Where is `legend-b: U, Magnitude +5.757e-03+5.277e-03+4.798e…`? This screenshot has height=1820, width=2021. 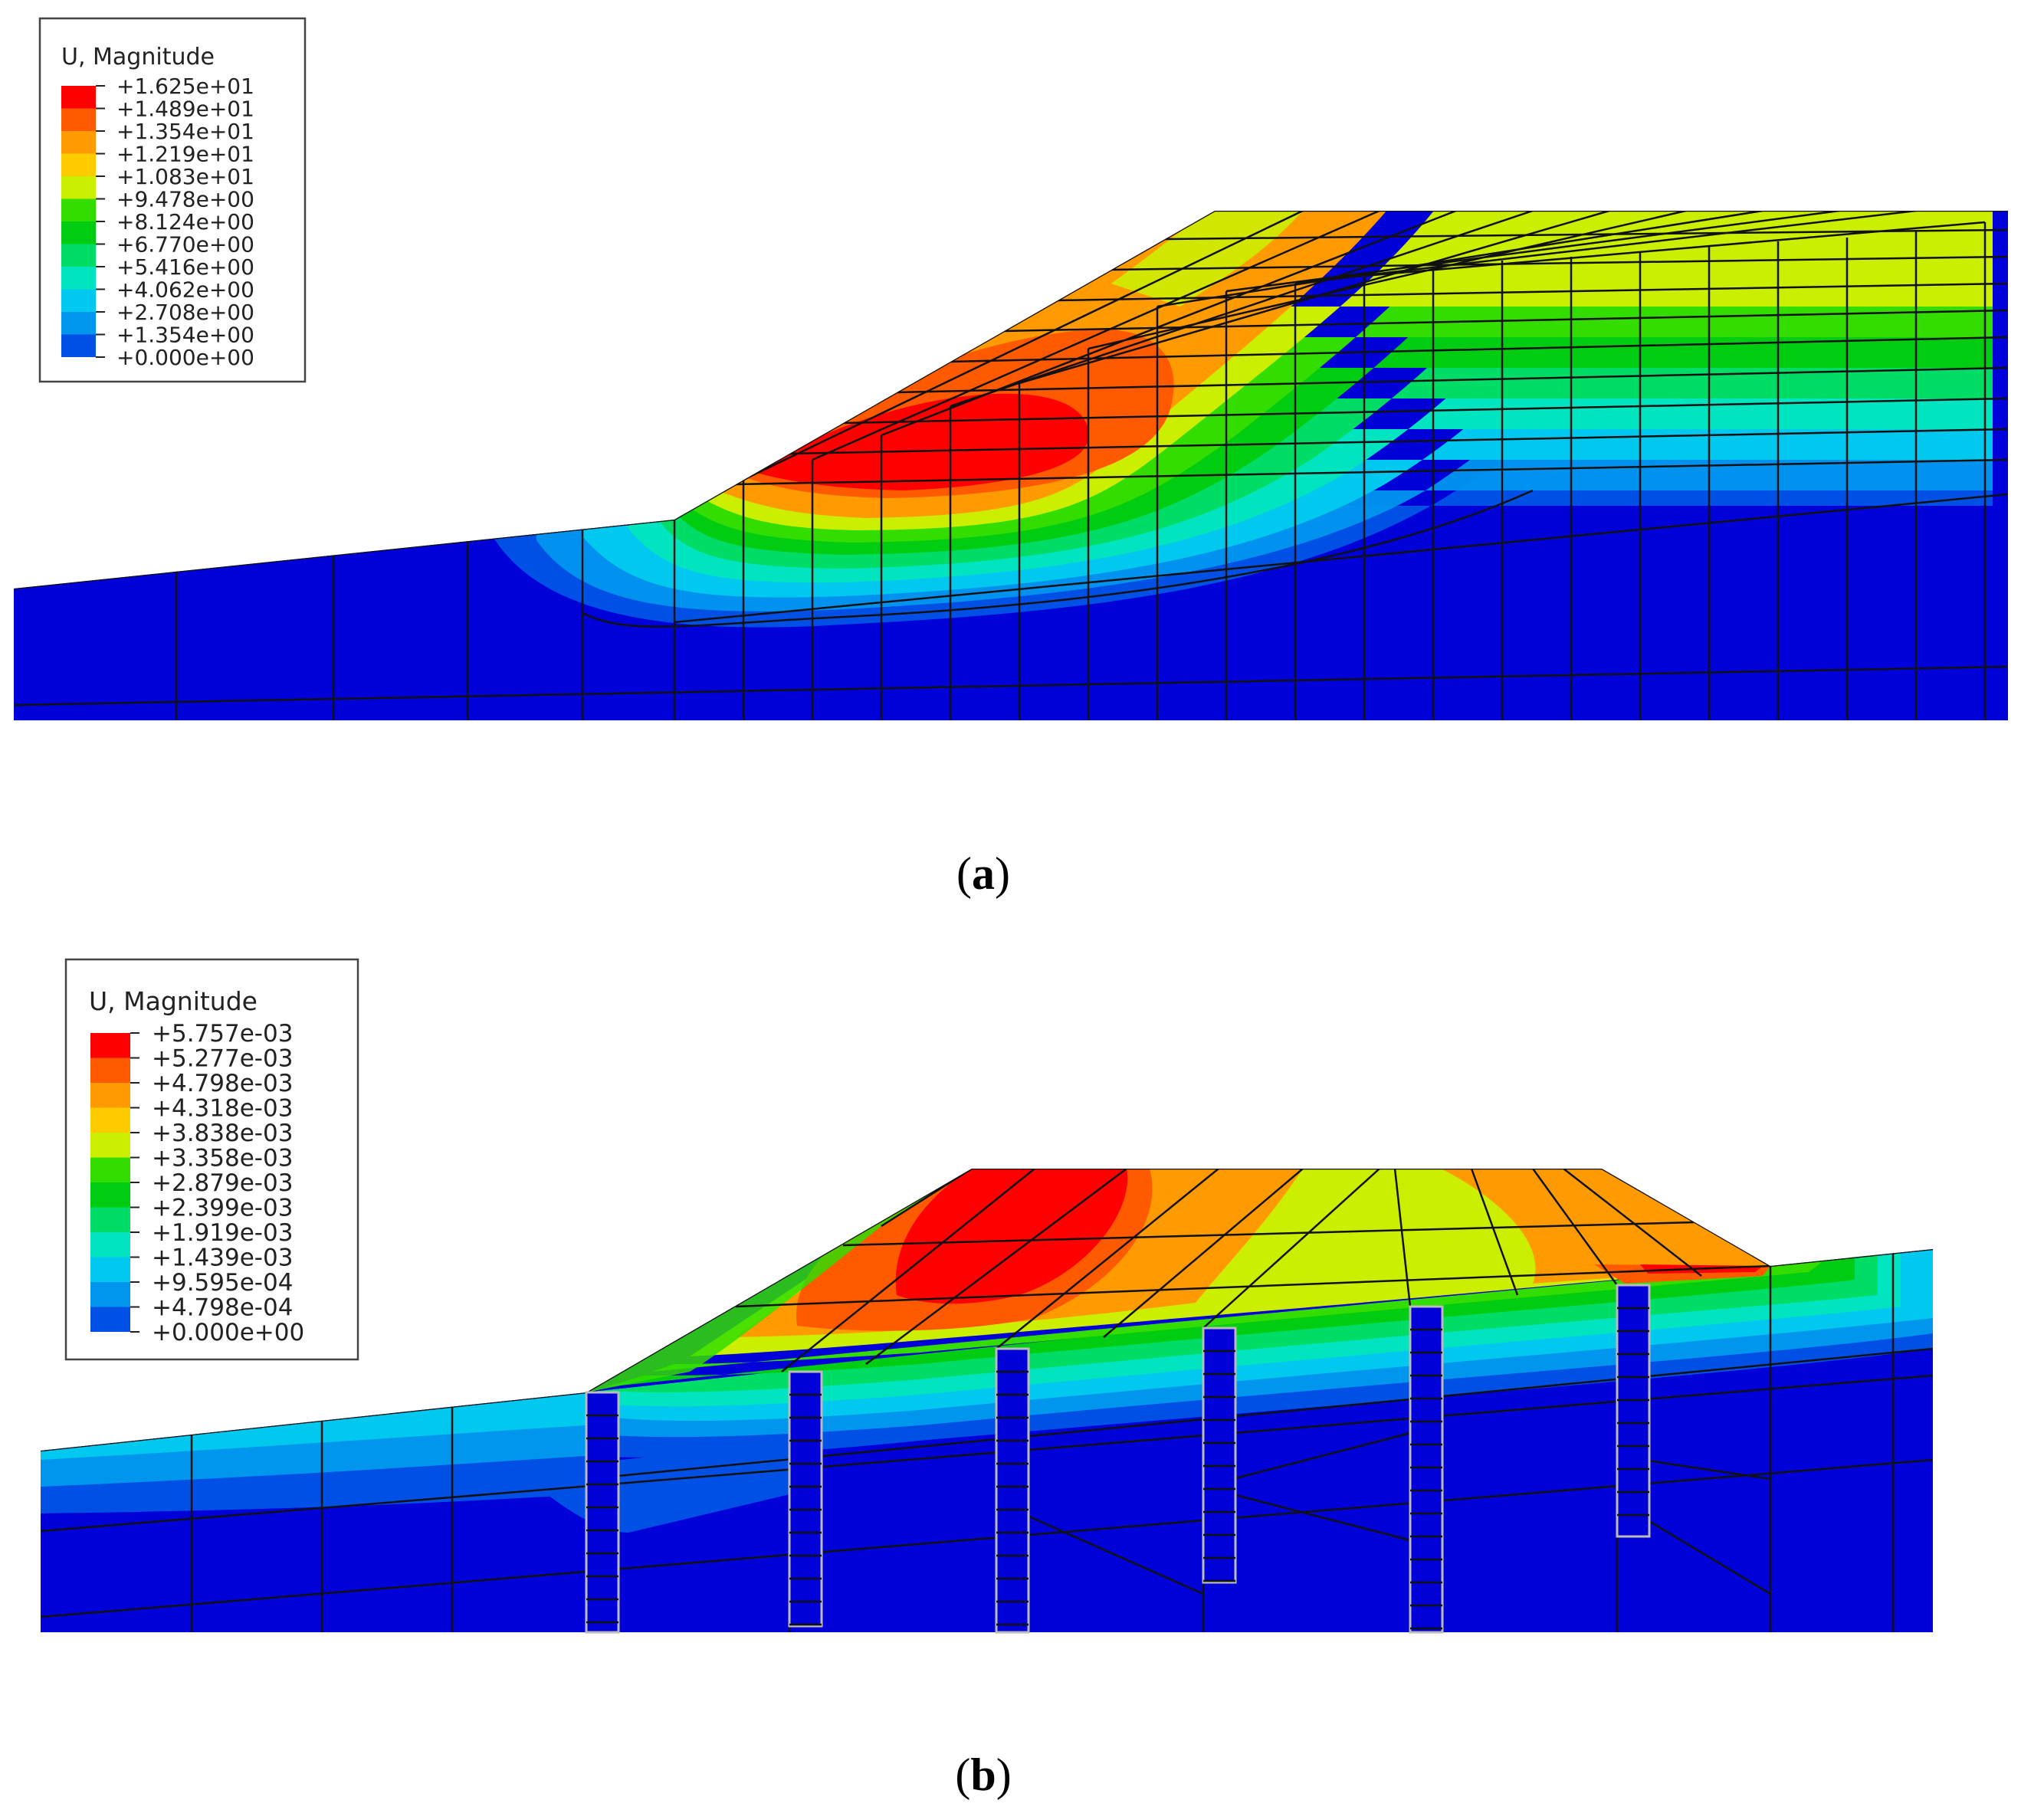 legend-b: U, Magnitude +5.757e-03+5.277e-03+4.798e… is located at coordinates (211, 1159).